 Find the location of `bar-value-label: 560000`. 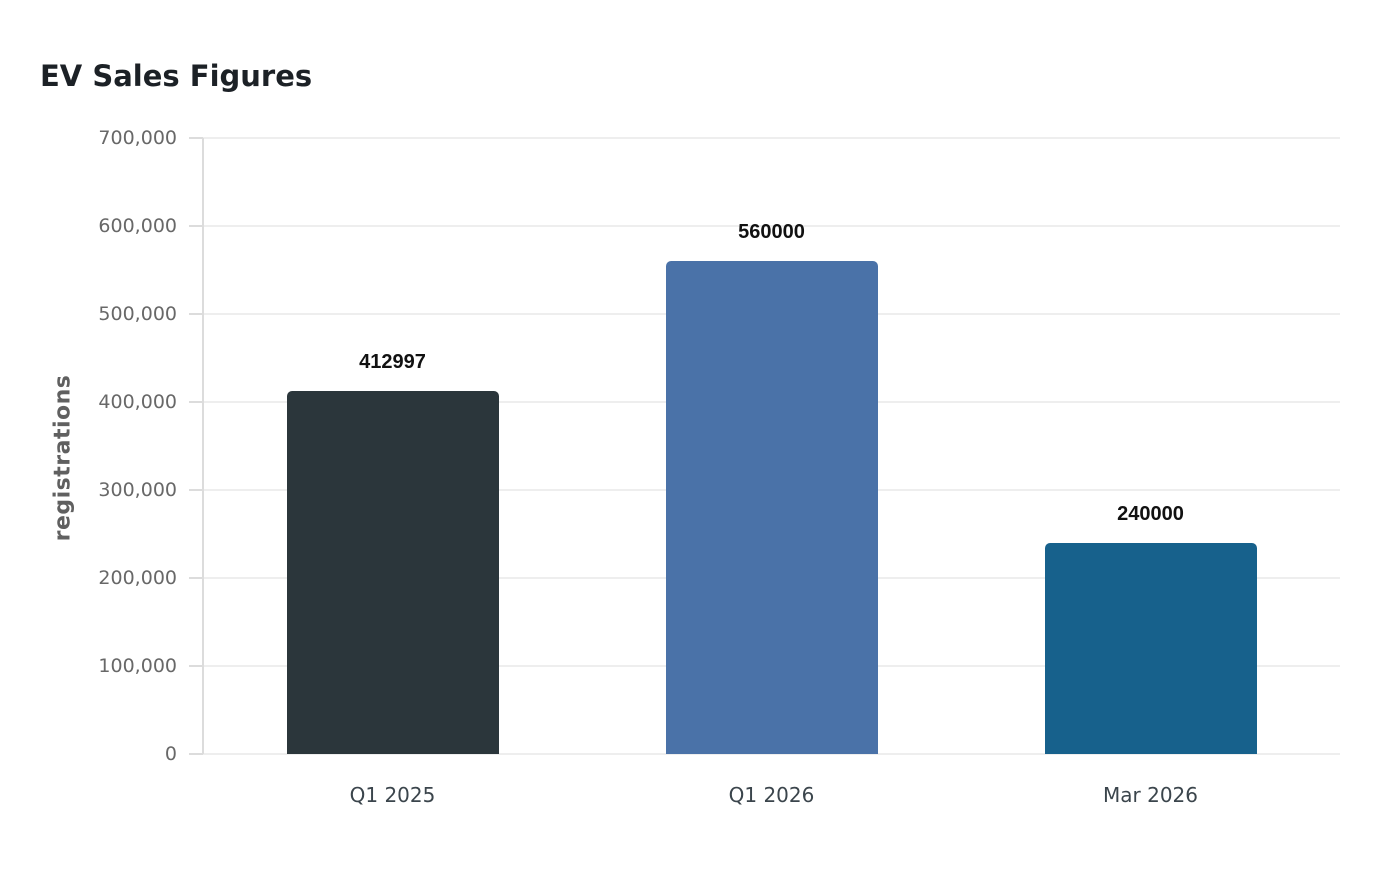

bar-value-label: 560000 is located at coordinates (771, 232).